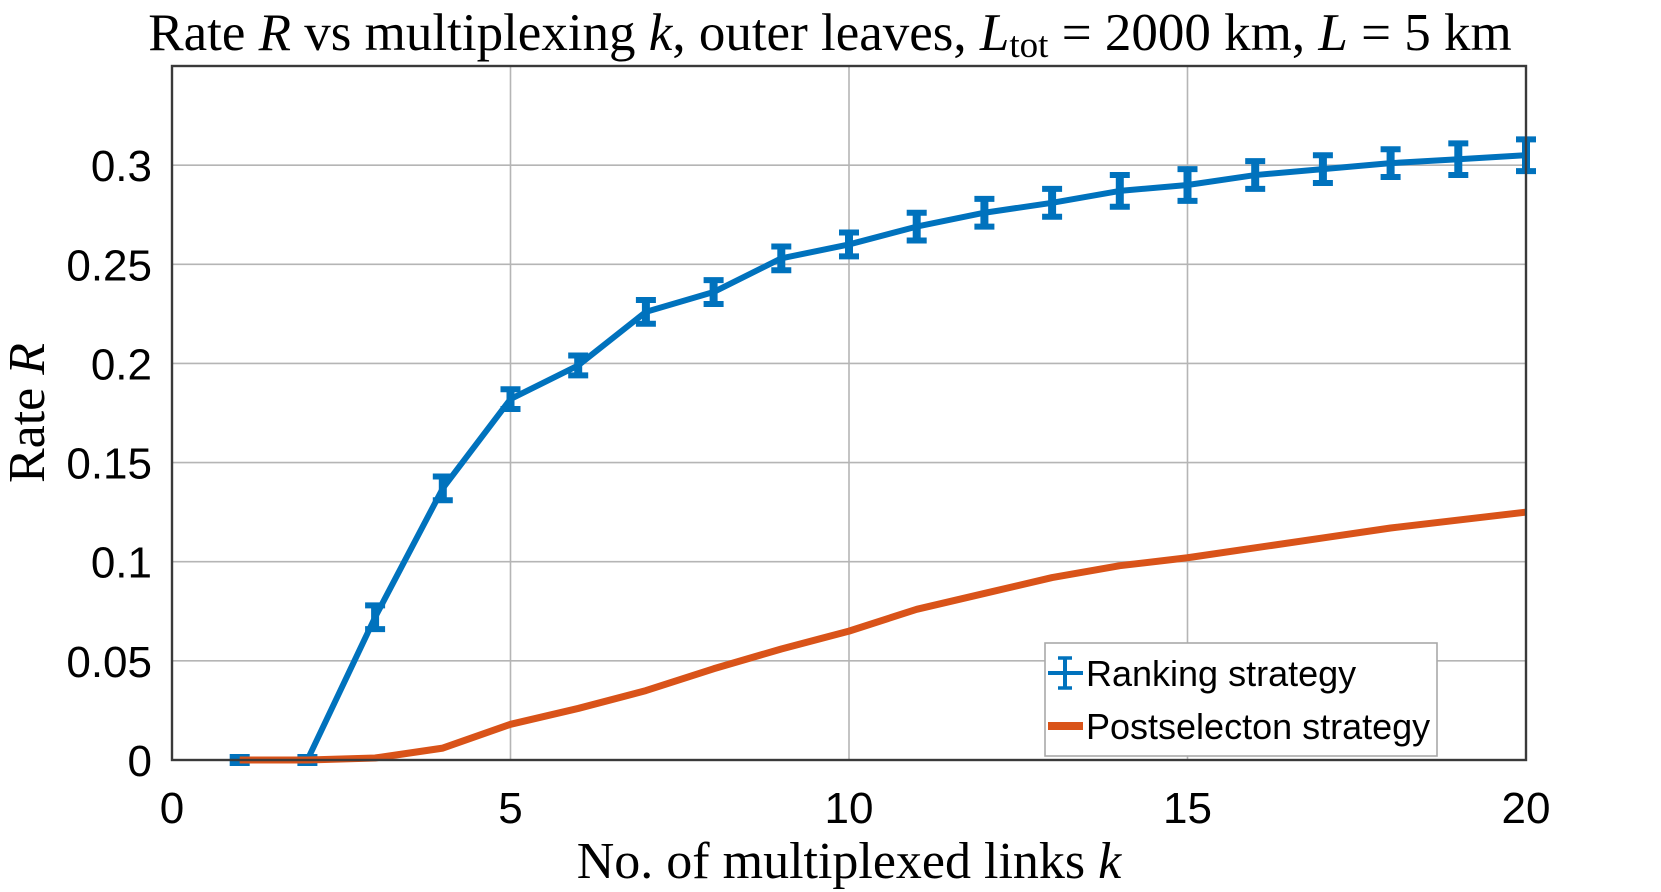  Describe the element at coordinates (121, 563) in the screenshot. I see `y-tick-label: 0.1` at that location.